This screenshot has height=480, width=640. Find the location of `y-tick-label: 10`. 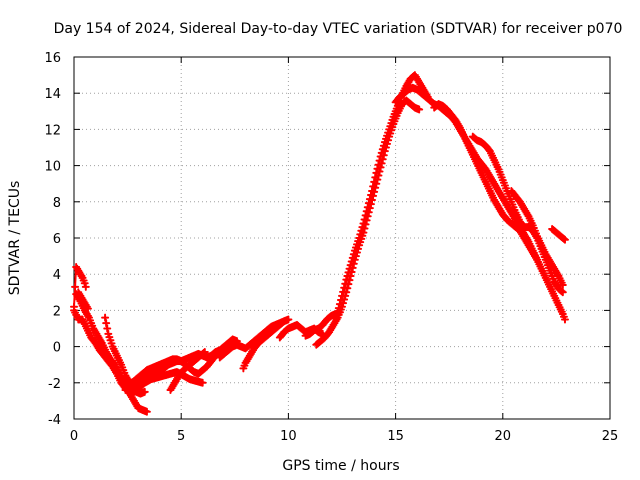

y-tick-label: 10 is located at coordinates (52, 167).